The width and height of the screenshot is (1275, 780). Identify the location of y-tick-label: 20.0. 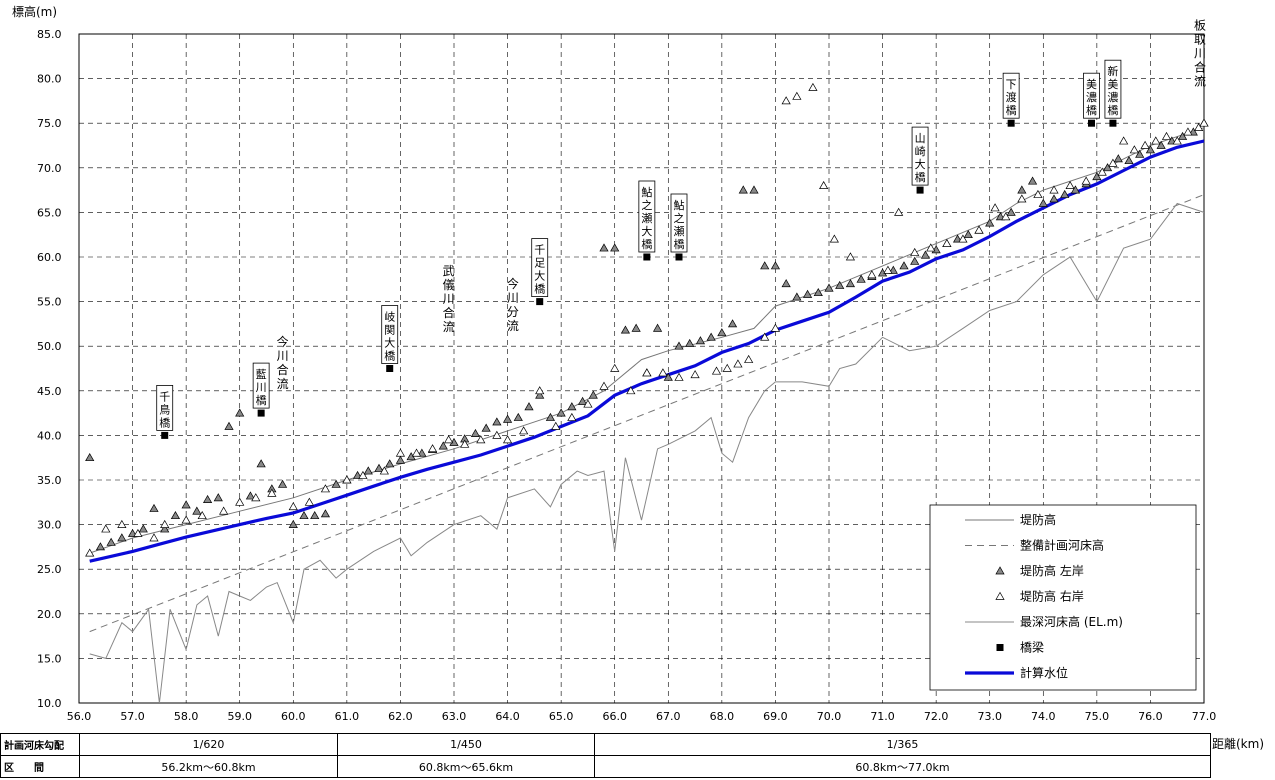
(49, 614).